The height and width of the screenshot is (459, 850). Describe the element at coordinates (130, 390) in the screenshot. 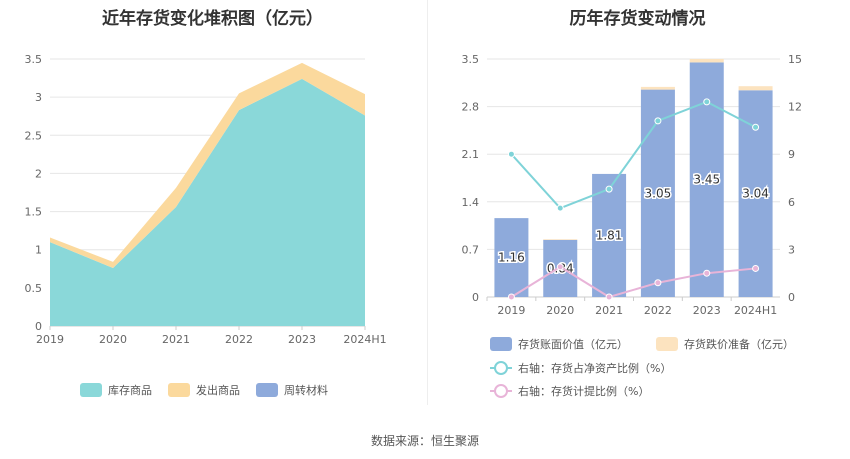

I see `left-legend-label-0: 库存商品` at that location.